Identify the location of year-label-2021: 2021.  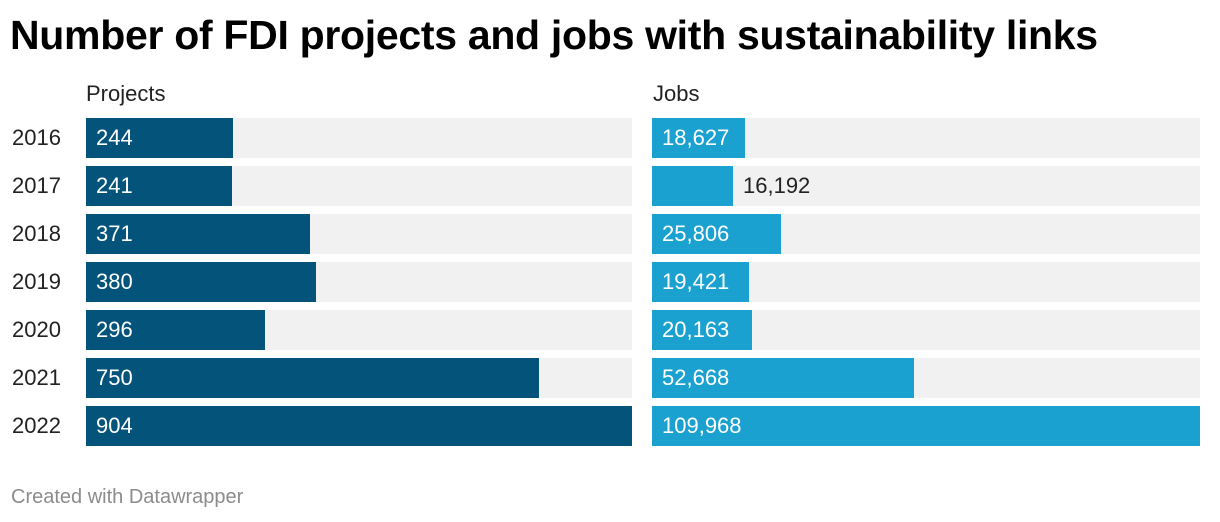
(36, 377).